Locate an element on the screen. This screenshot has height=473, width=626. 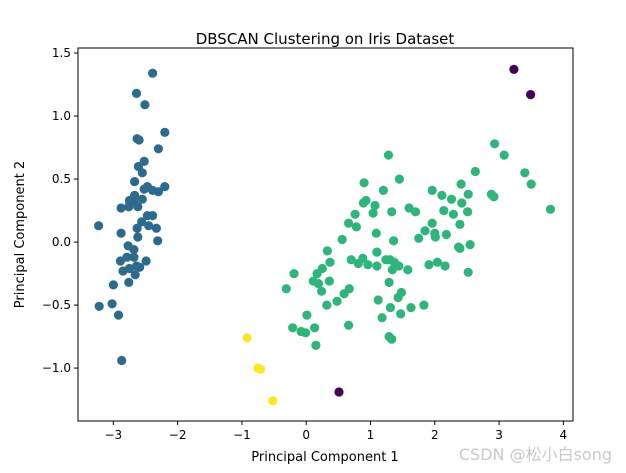
y-axis-label: Principal Component 2 is located at coordinates (20, 234).